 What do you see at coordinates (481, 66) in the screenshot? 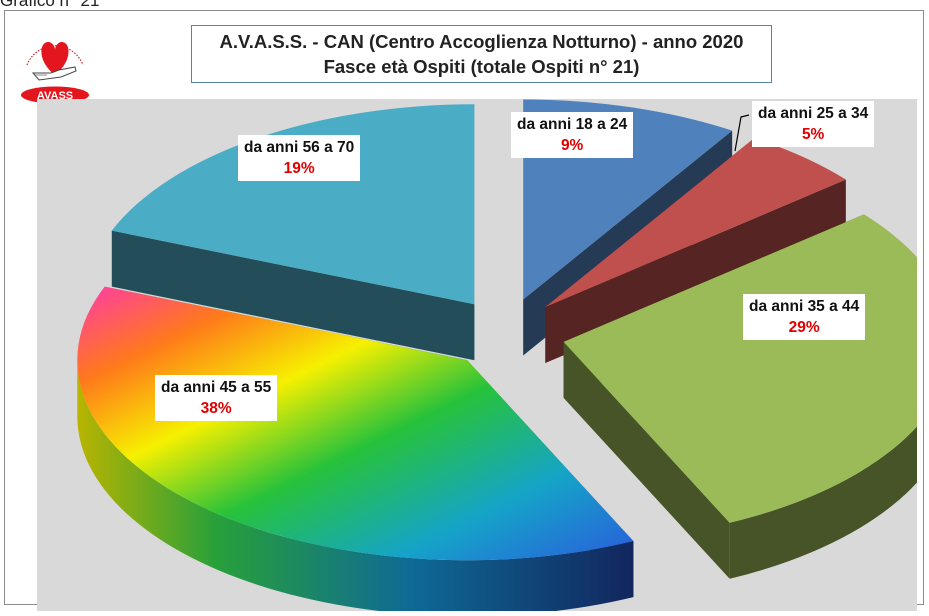
I see `chart-subtitle: Fasce età Ospiti (totale Ospiti n° 21)` at bounding box center [481, 66].